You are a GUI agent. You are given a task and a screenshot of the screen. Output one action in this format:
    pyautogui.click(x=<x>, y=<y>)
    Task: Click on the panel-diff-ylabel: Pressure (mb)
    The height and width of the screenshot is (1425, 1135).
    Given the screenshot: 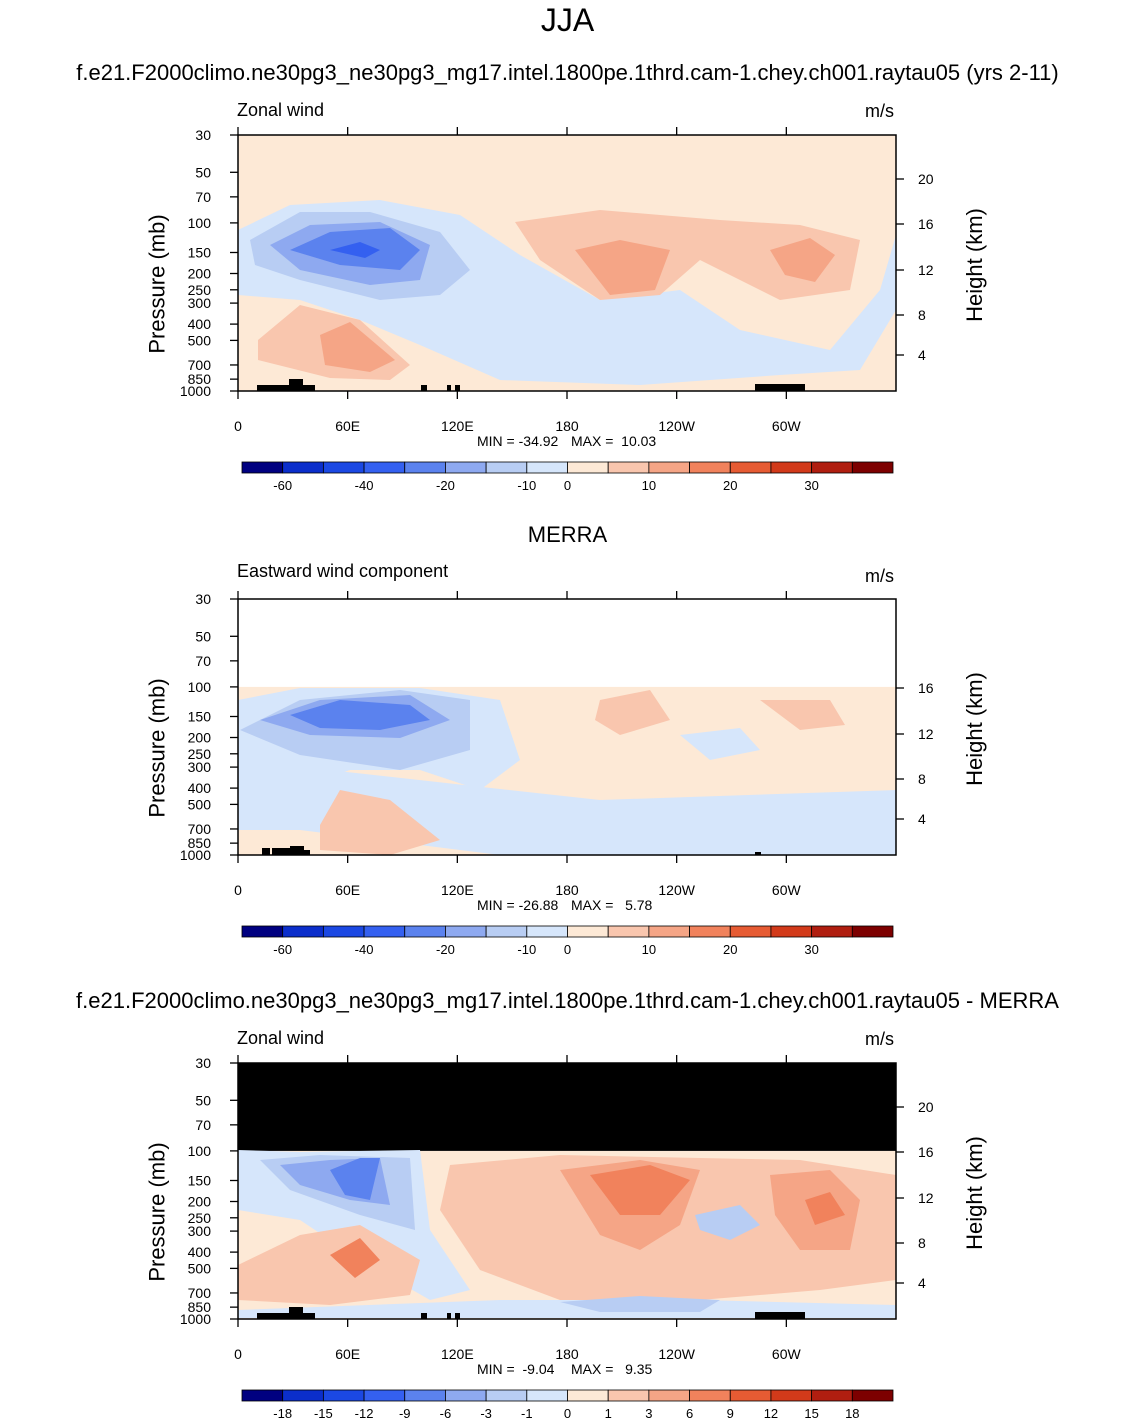 What is the action you would take?
    pyautogui.click(x=157, y=1212)
    